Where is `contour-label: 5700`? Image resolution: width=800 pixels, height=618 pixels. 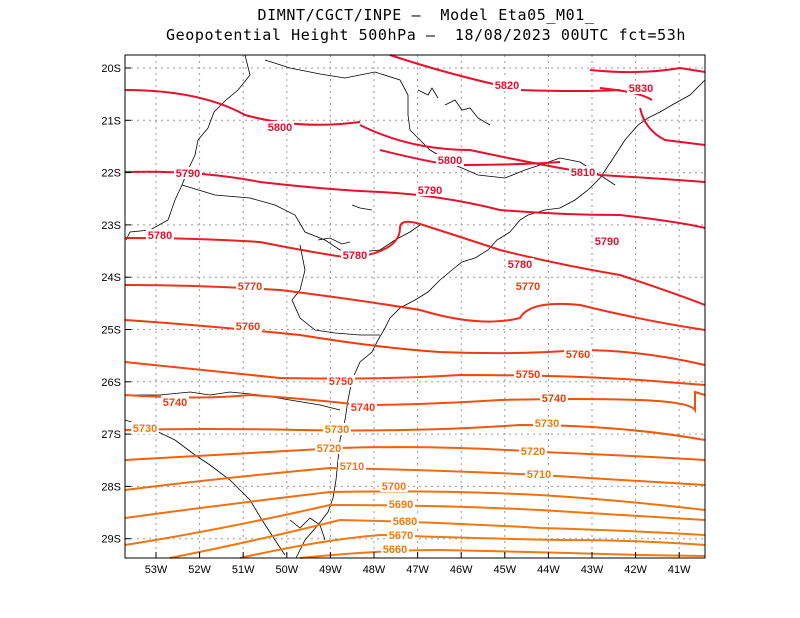
contour-label: 5700 is located at coordinates (394, 487).